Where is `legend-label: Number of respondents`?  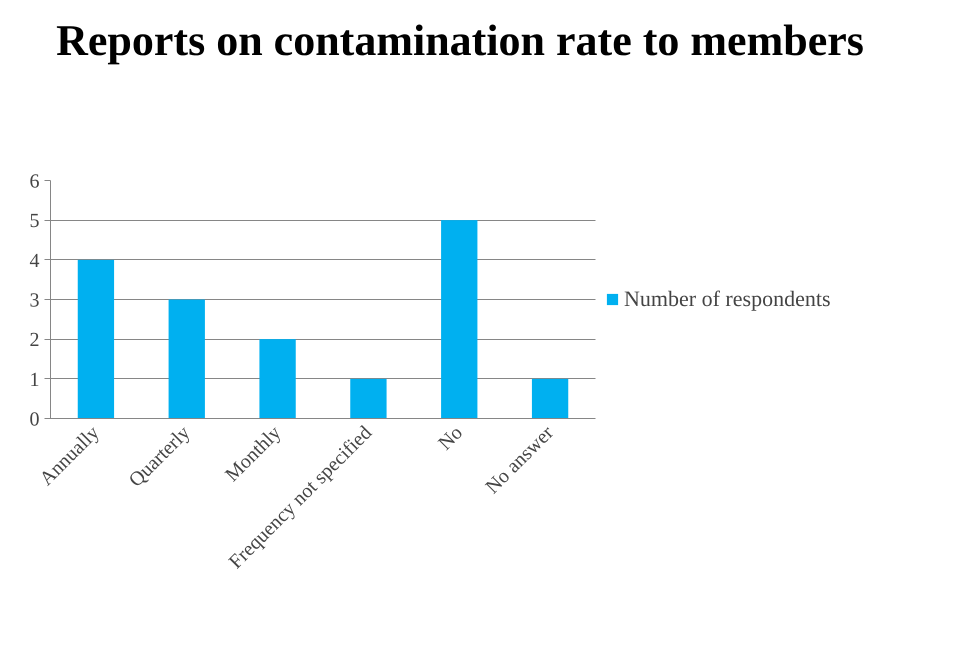 legend-label: Number of respondents is located at coordinates (727, 299).